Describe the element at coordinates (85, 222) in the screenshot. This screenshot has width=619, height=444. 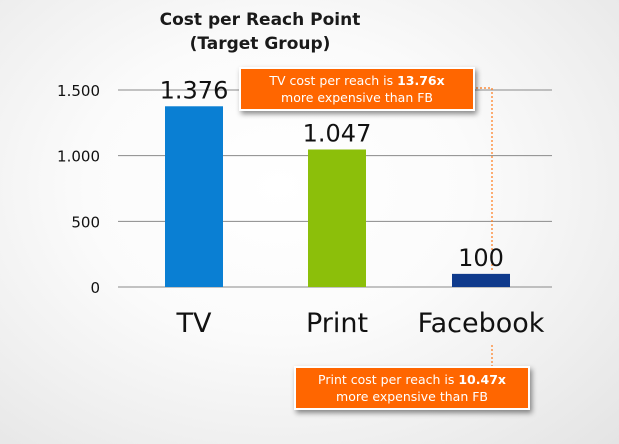
I see `y-tick-label-500: 500` at that location.